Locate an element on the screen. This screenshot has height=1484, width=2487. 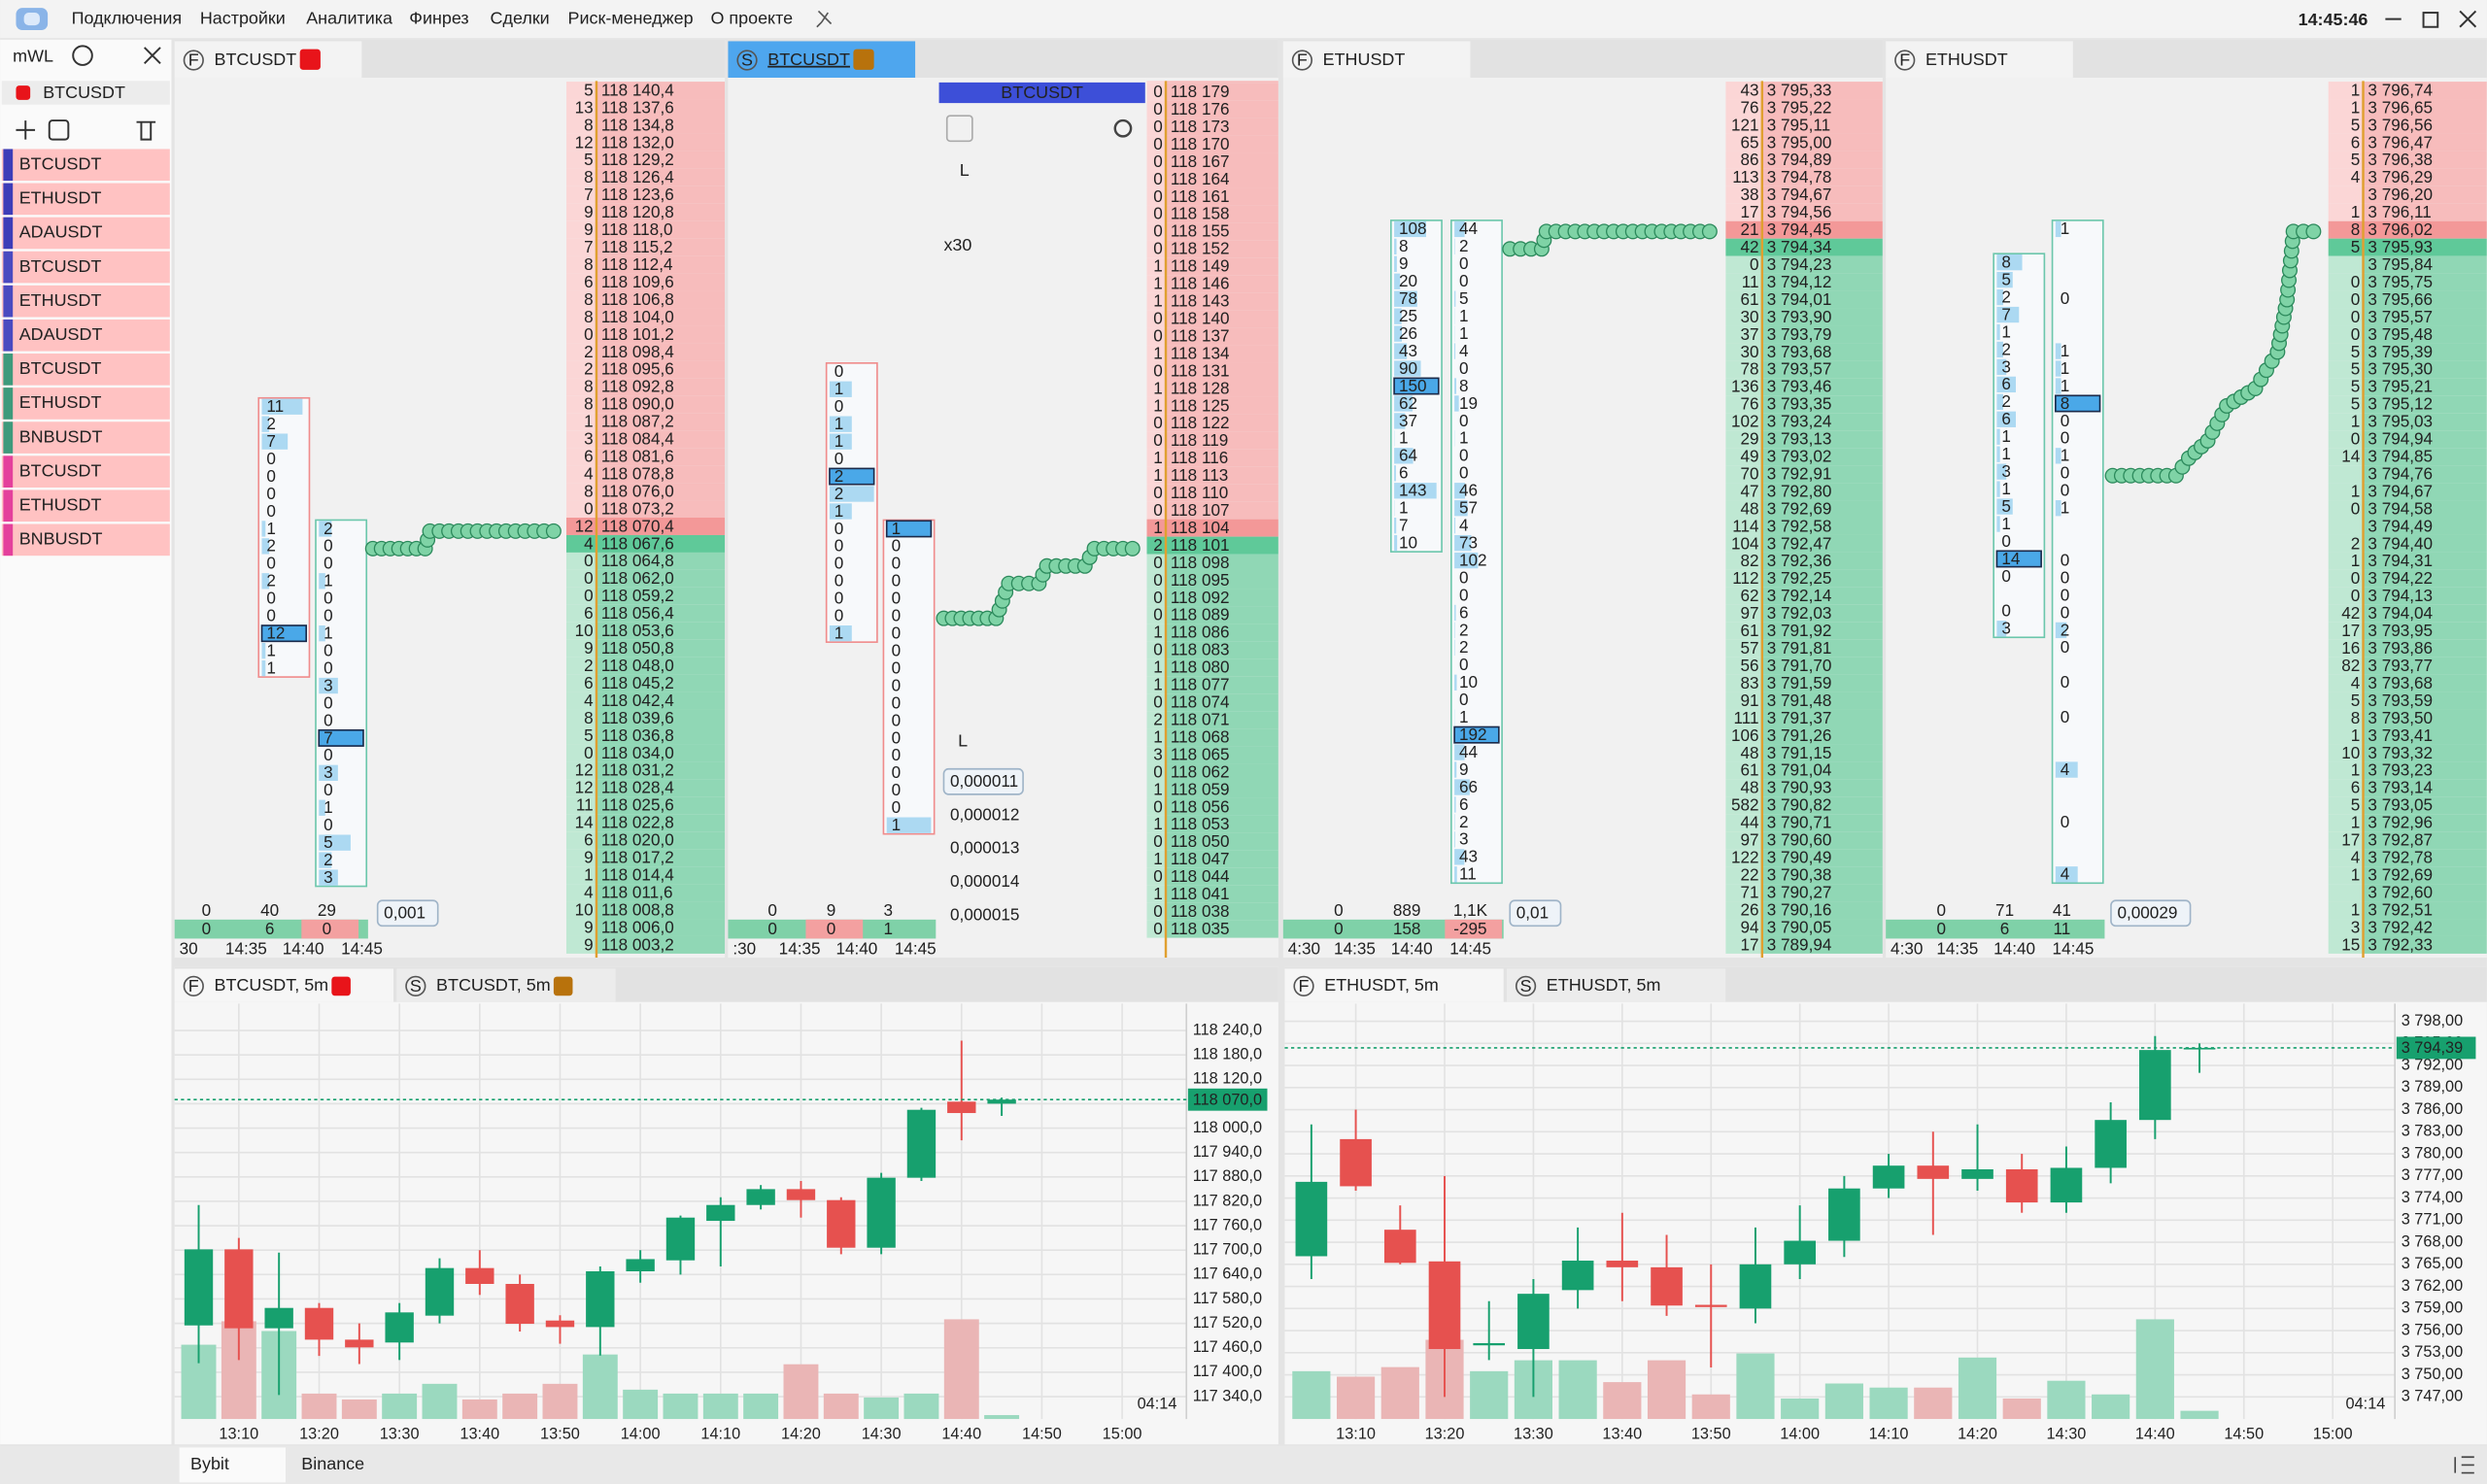
step-option: 0,000012 is located at coordinates (984, 814).